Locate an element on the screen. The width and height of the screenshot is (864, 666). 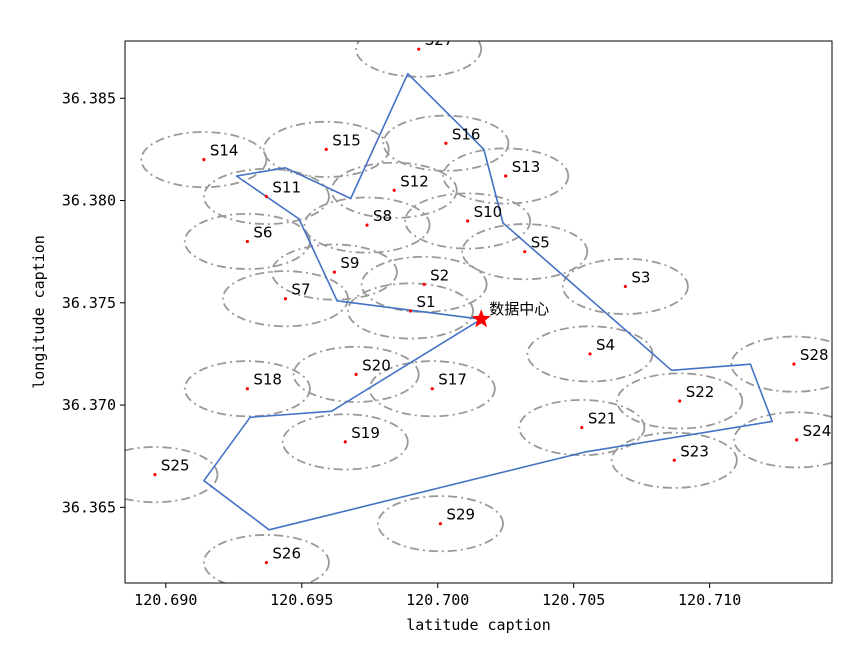
coverage-circle-s14 is located at coordinates (204, 160).